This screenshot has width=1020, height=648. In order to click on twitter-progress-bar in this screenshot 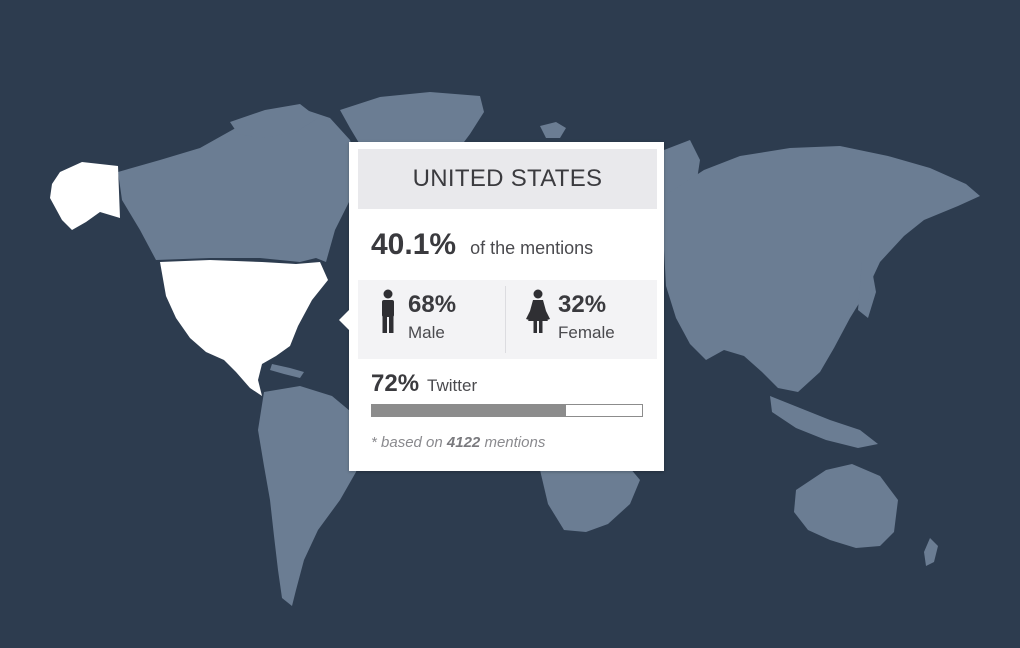, I will do `click(507, 410)`.